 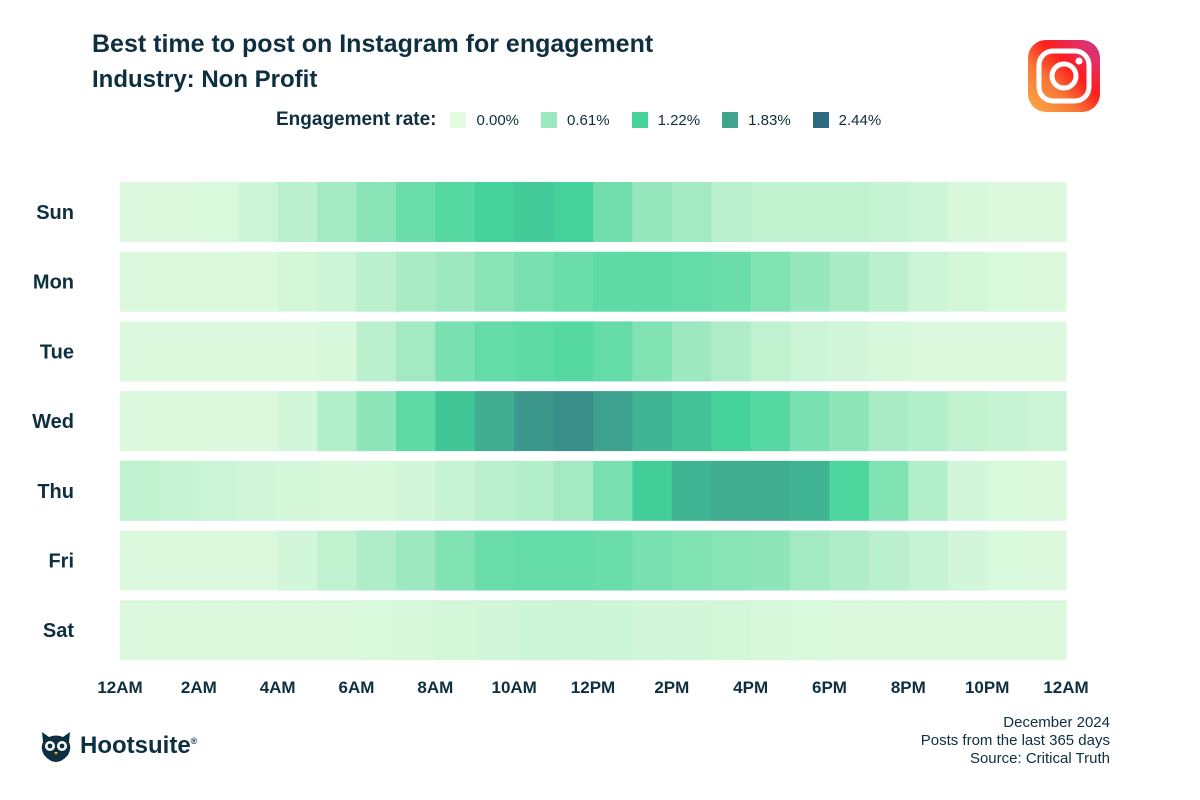 What do you see at coordinates (1056, 722) in the screenshot?
I see `footer-date: December 2024` at bounding box center [1056, 722].